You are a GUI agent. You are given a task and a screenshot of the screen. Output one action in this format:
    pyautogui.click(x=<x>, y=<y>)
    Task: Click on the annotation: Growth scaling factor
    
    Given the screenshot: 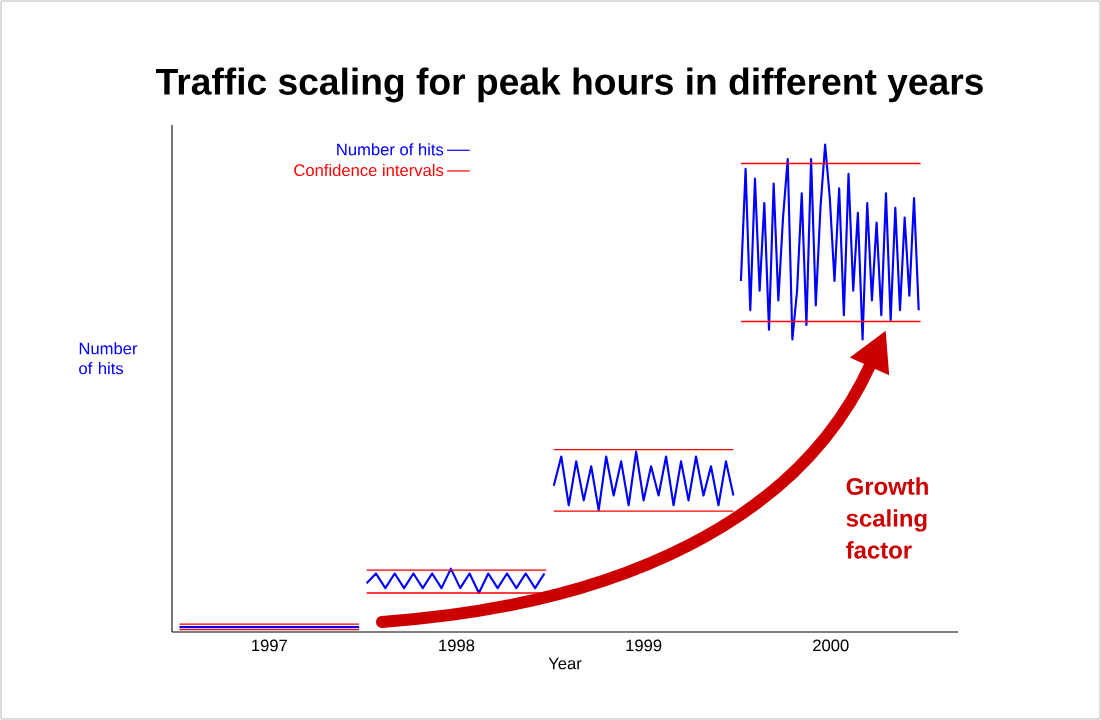 What is the action you would take?
    pyautogui.click(x=887, y=518)
    